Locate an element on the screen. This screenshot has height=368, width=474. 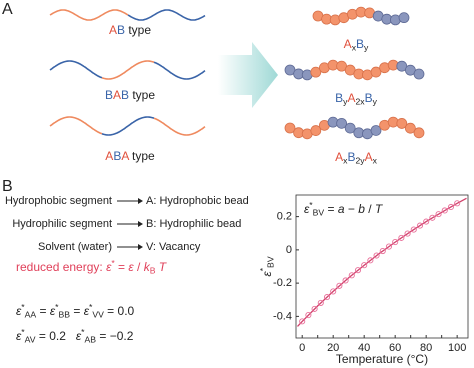
data-line is located at coordinates (382, 262).